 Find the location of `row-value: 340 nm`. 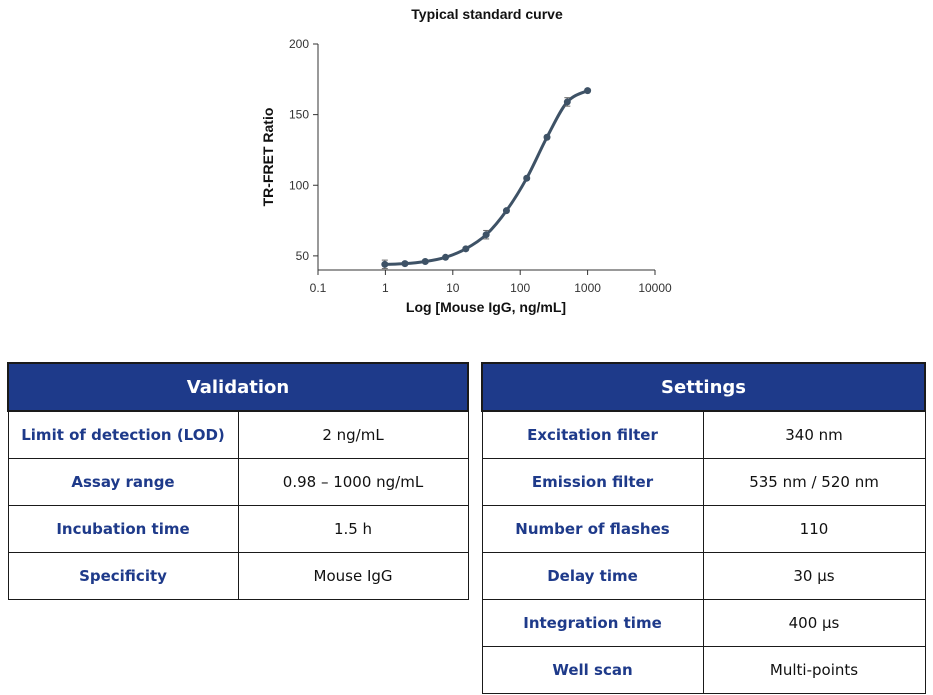

row-value: 340 nm is located at coordinates (814, 434).